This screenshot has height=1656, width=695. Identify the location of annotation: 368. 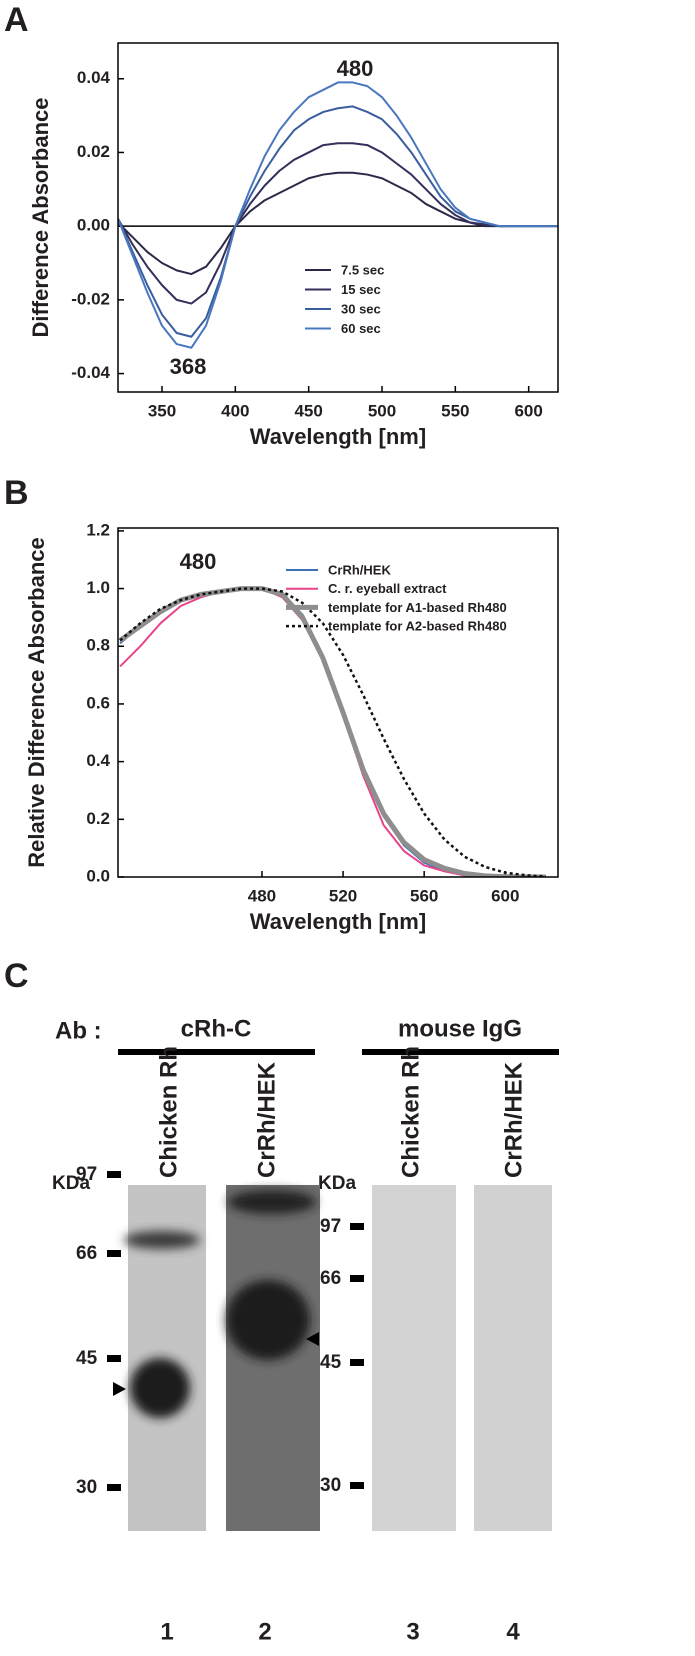
(188, 366).